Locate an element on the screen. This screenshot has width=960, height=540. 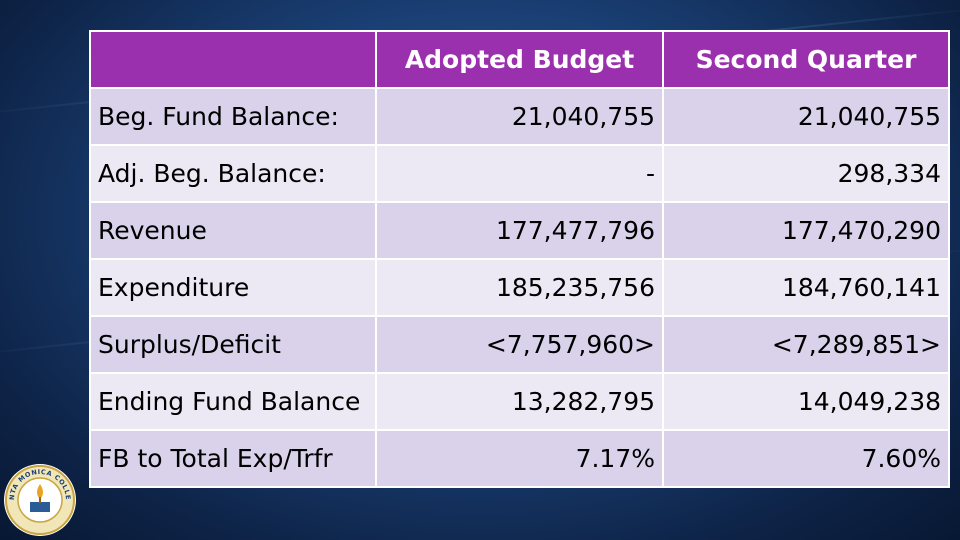
table-row: Ending Fund Balance 13,282,795 14,049,238 is located at coordinates (519, 401).